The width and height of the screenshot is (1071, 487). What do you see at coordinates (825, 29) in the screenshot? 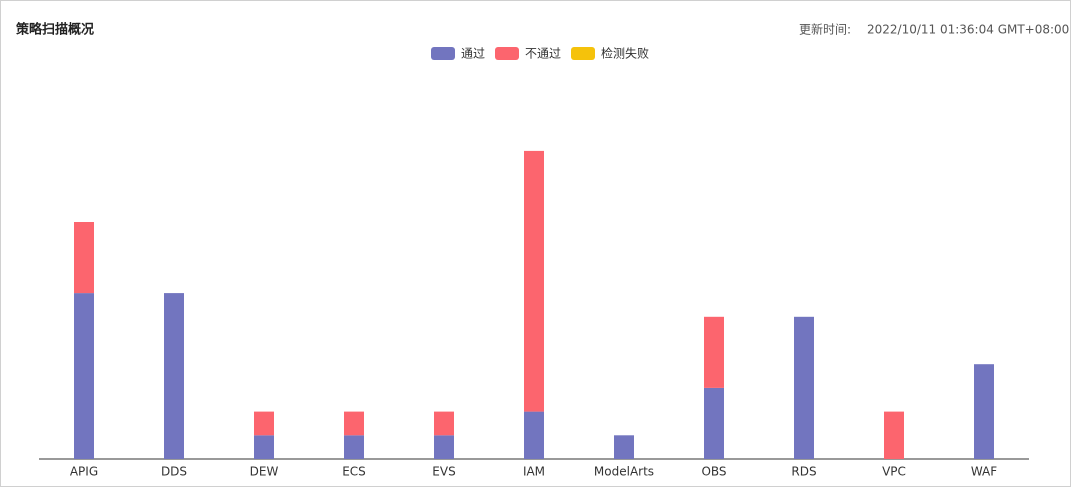
I see `update-label: 更新时间:` at bounding box center [825, 29].